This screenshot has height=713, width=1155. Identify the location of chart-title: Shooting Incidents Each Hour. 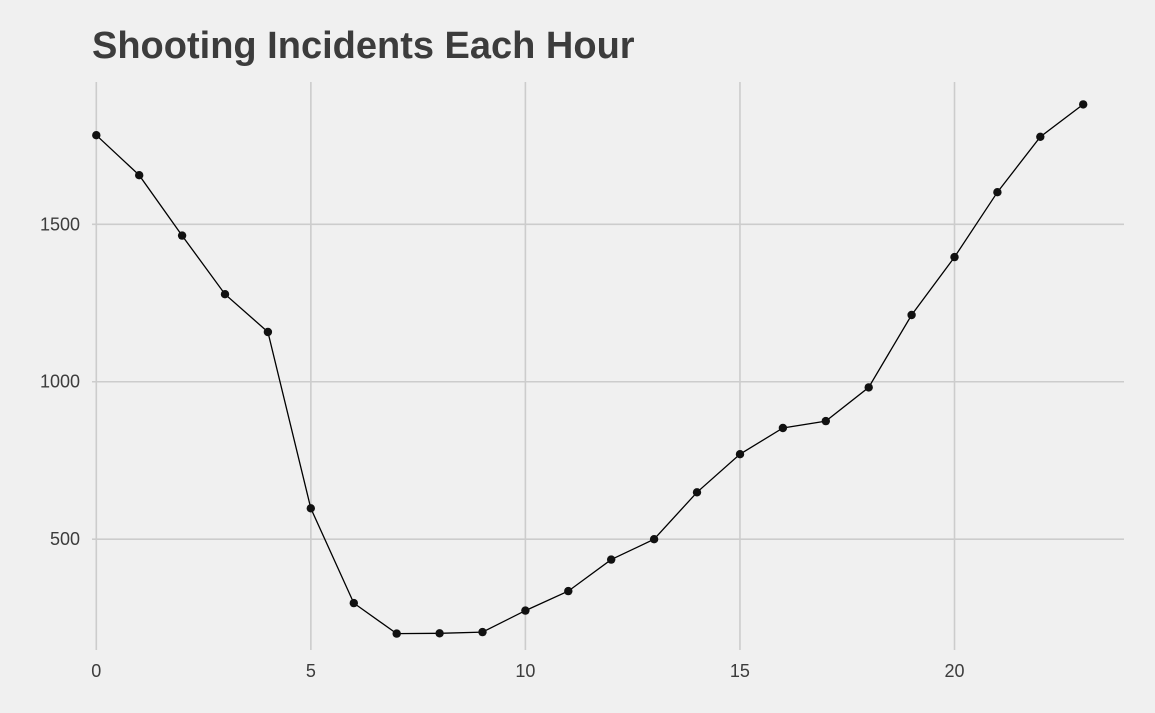
(363, 46).